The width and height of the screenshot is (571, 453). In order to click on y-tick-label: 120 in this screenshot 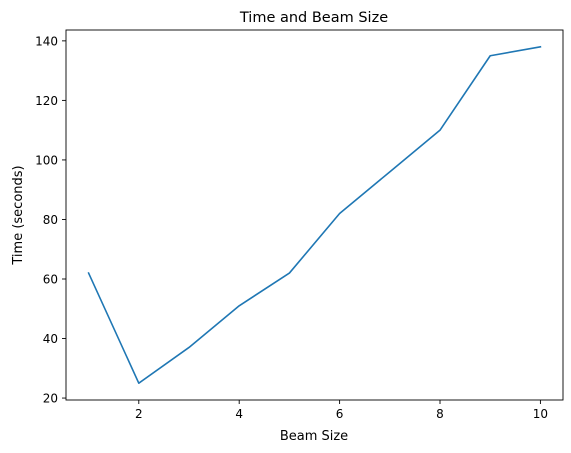, I will do `click(46, 101)`.